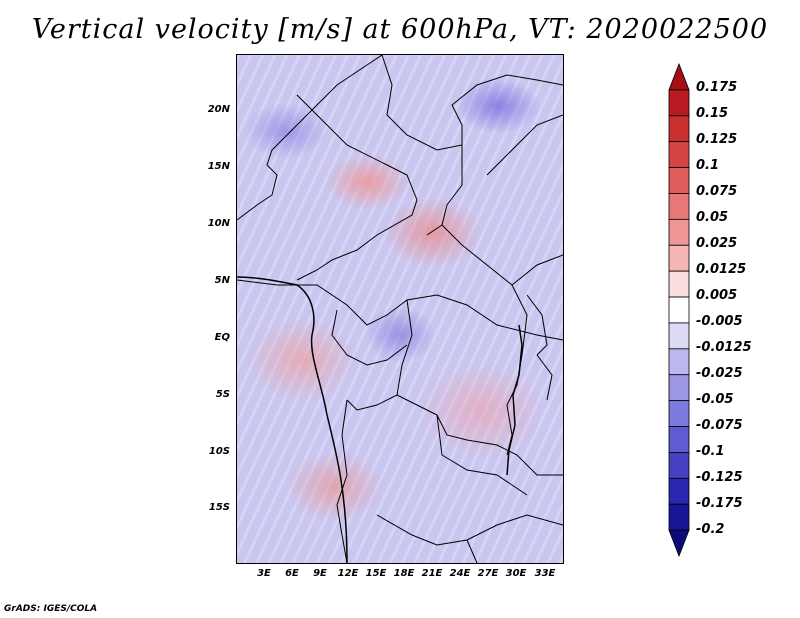 Image resolution: width=800 pixels, height=618 pixels. What do you see at coordinates (218, 223) in the screenshot?
I see `y-axis-label: 10N` at bounding box center [218, 223].